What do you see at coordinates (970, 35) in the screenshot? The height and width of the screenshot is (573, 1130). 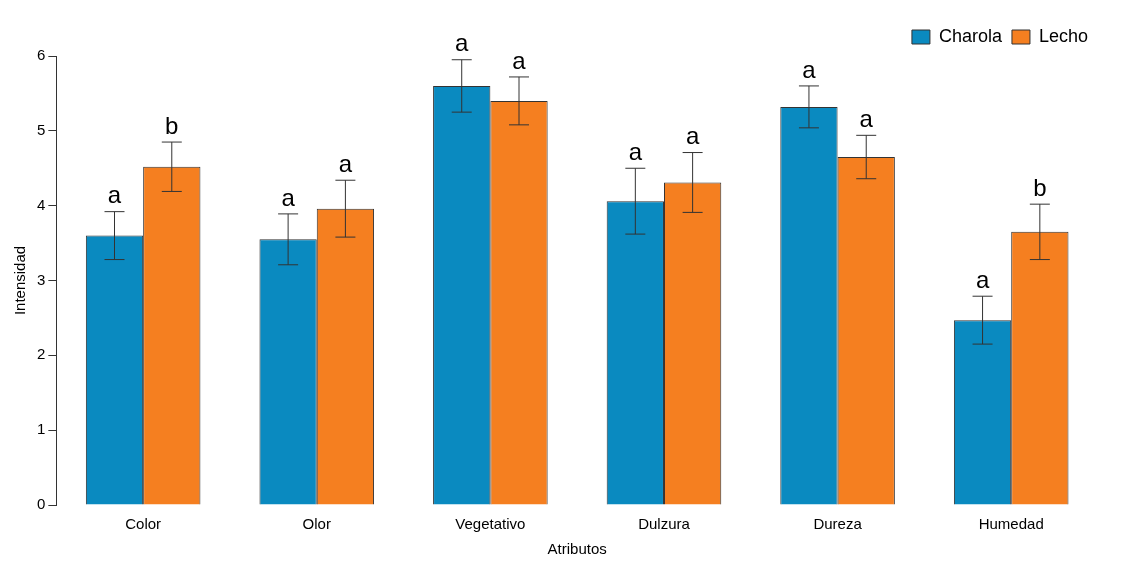 I see `legend-label: Charola` at bounding box center [970, 35].